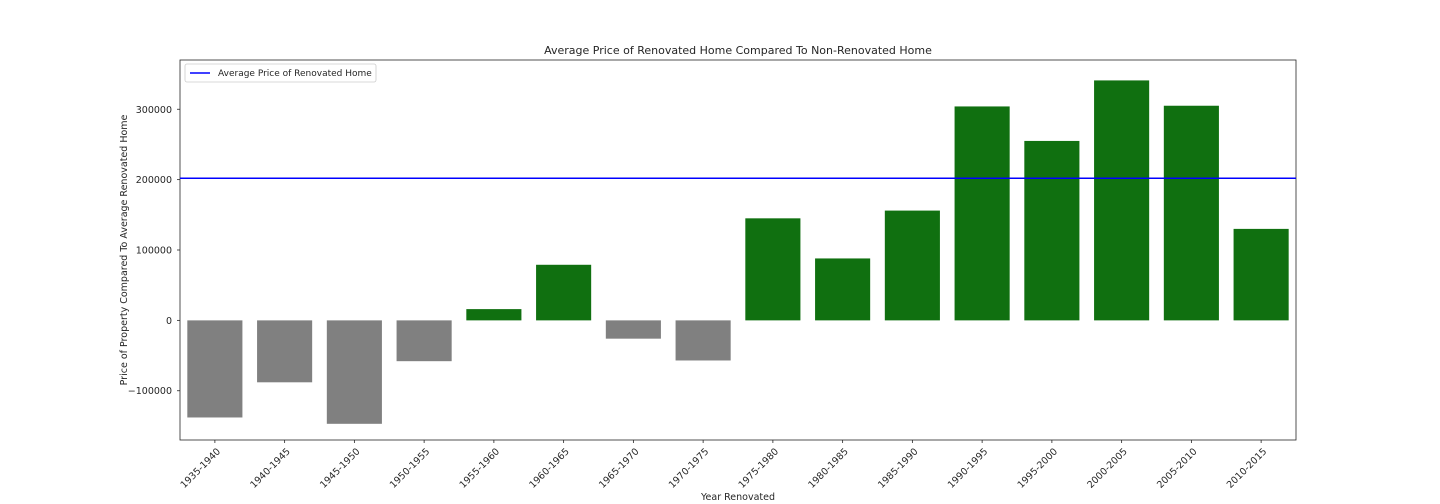 The image size is (1440, 504). I want to click on bar-1965-1970, so click(633, 329).